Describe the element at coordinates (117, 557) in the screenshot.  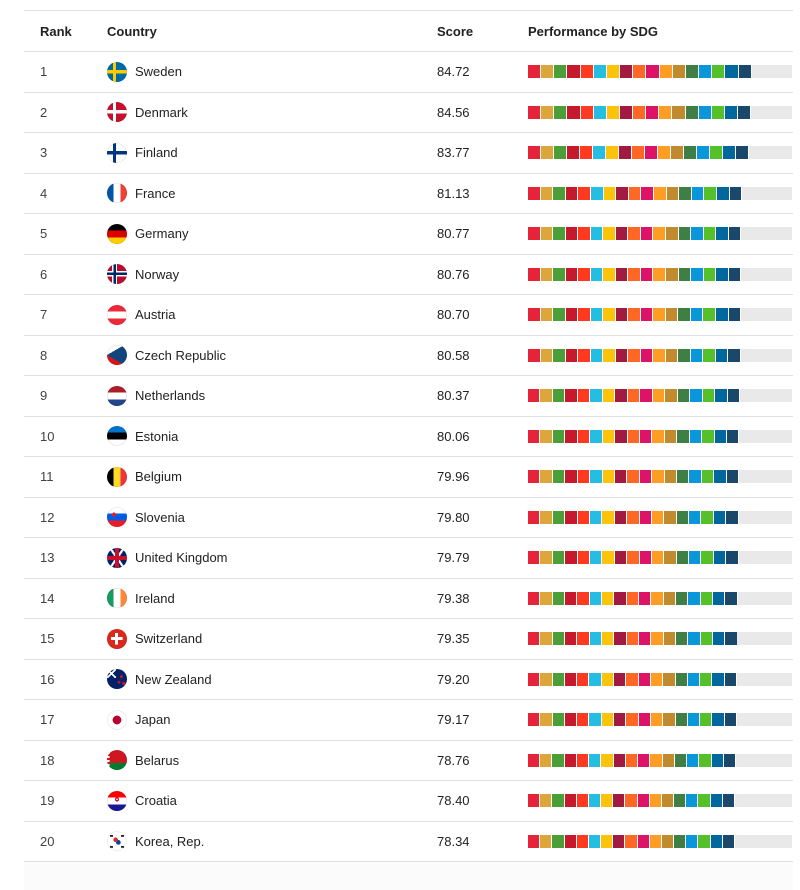
I see `flag-icon-gb` at that location.